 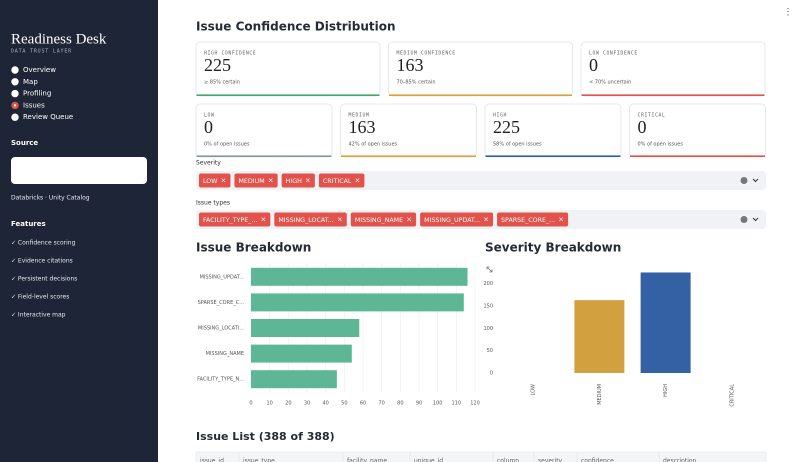 What do you see at coordinates (251, 181) in the screenshot?
I see `chip-label: MEDIUM` at bounding box center [251, 181].